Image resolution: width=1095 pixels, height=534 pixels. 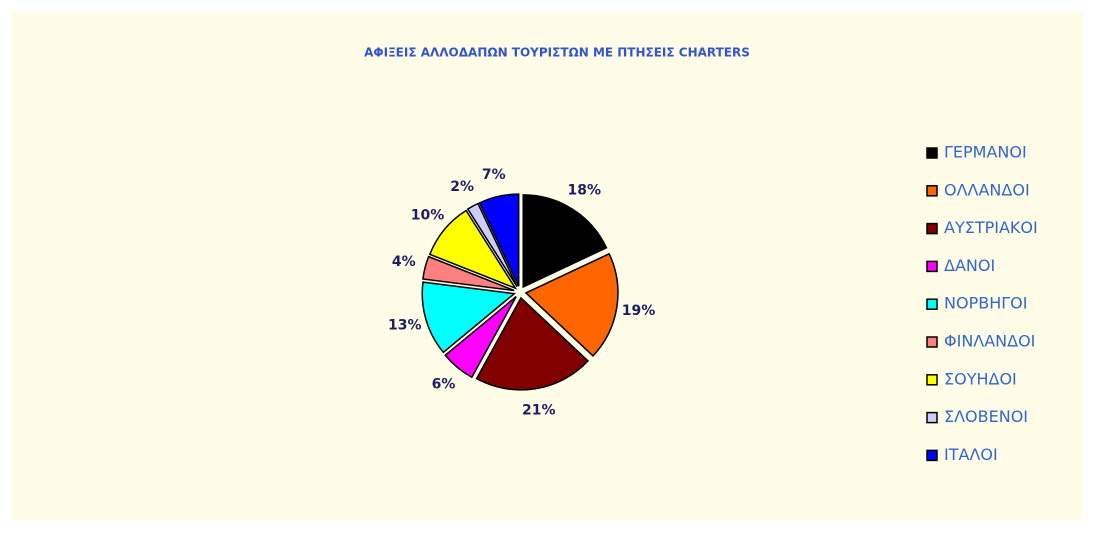 What do you see at coordinates (428, 216) in the screenshot?
I see `data-label: 10%` at bounding box center [428, 216].